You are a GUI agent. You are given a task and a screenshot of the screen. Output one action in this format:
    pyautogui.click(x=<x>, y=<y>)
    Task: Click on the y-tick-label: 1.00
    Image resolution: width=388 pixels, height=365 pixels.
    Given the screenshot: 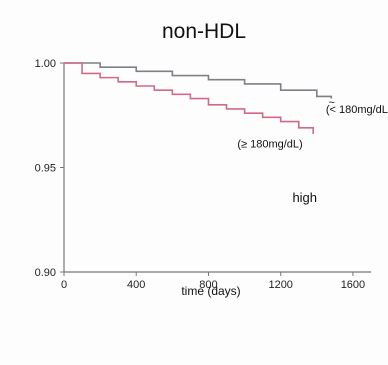 What is the action you would take?
    pyautogui.click(x=45, y=64)
    